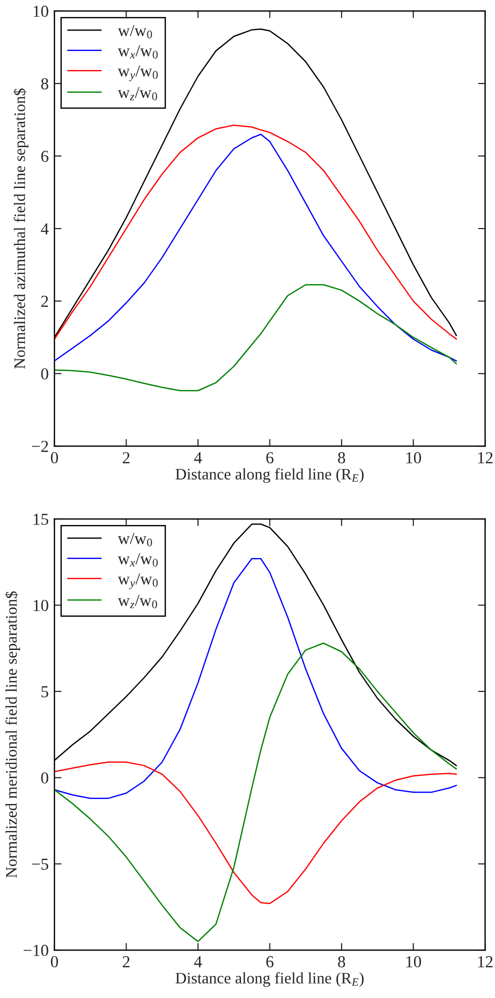  Describe the element at coordinates (44, 84) in the screenshot. I see `y-tick-label: 8` at that location.